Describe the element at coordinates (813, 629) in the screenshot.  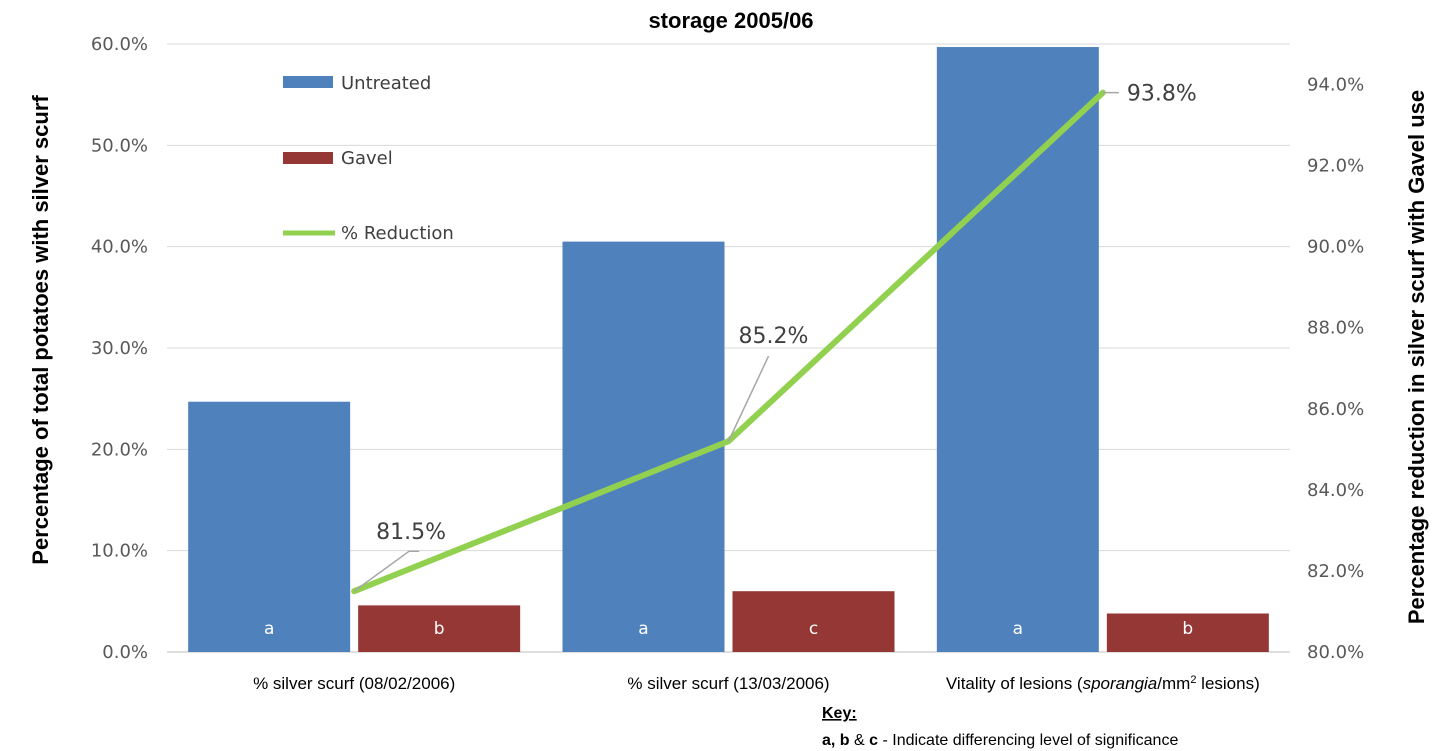
I see `significance-label: c` at that location.